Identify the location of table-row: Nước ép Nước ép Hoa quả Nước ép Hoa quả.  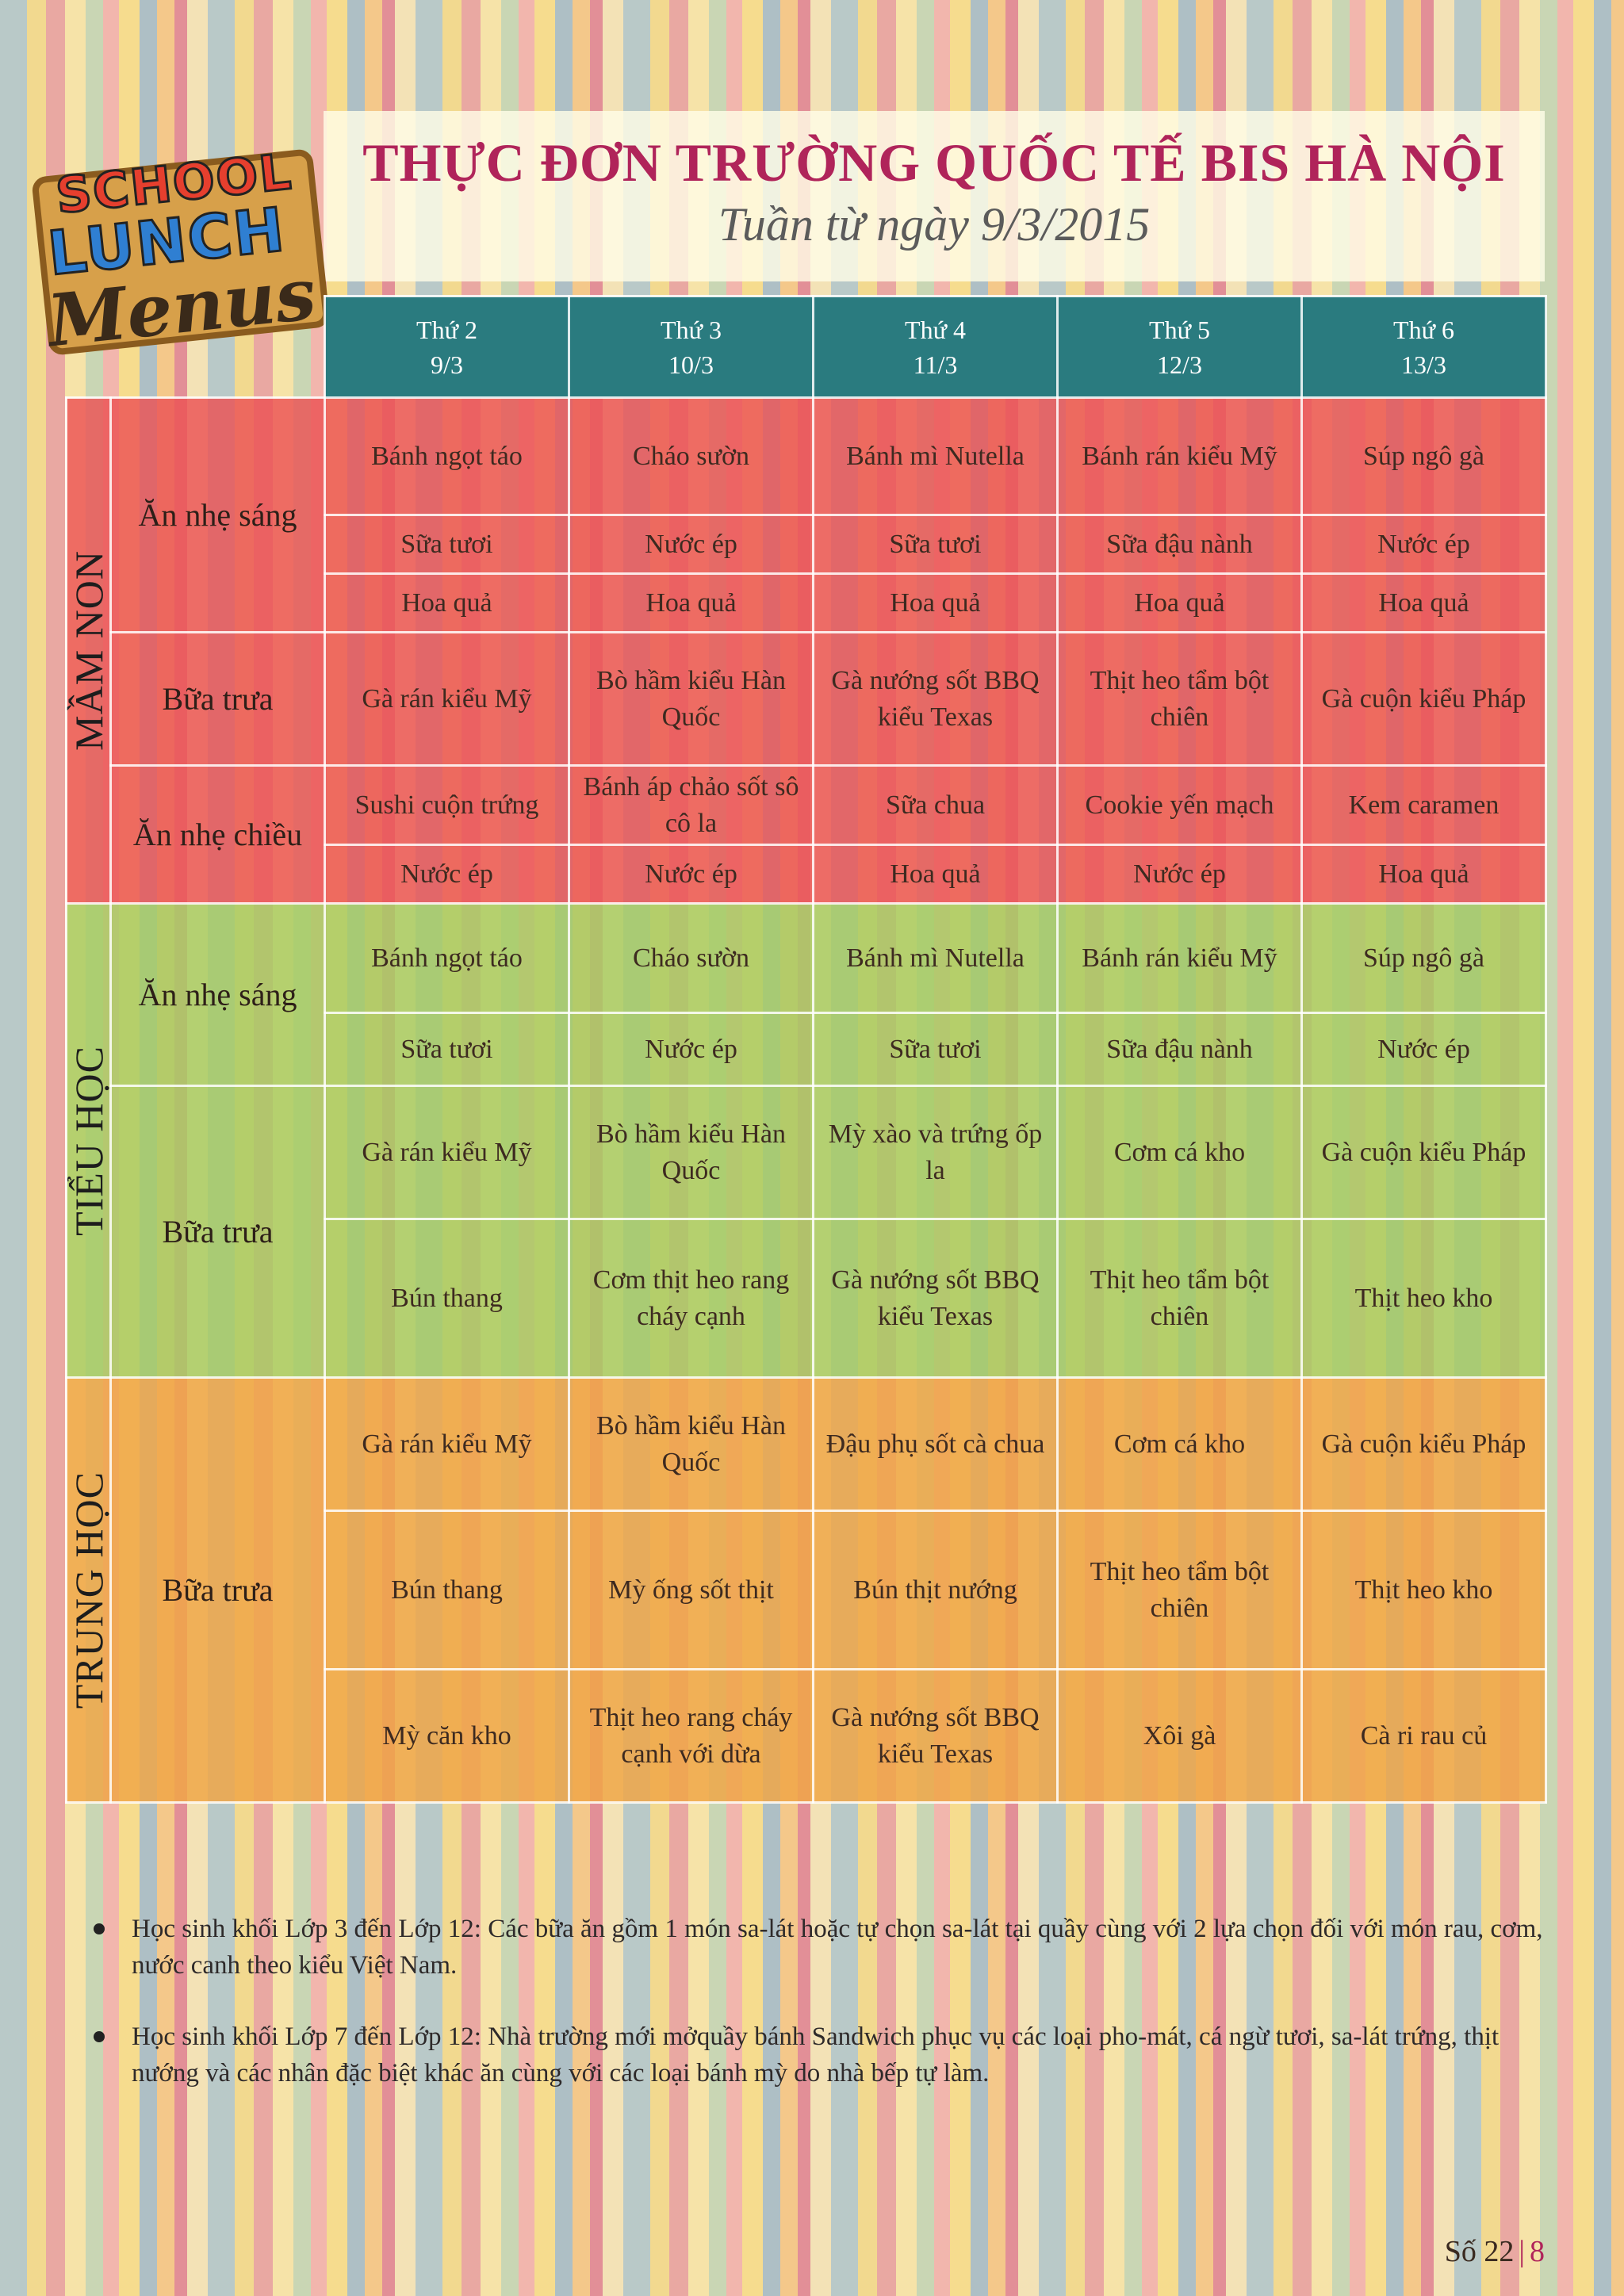
(807, 875).